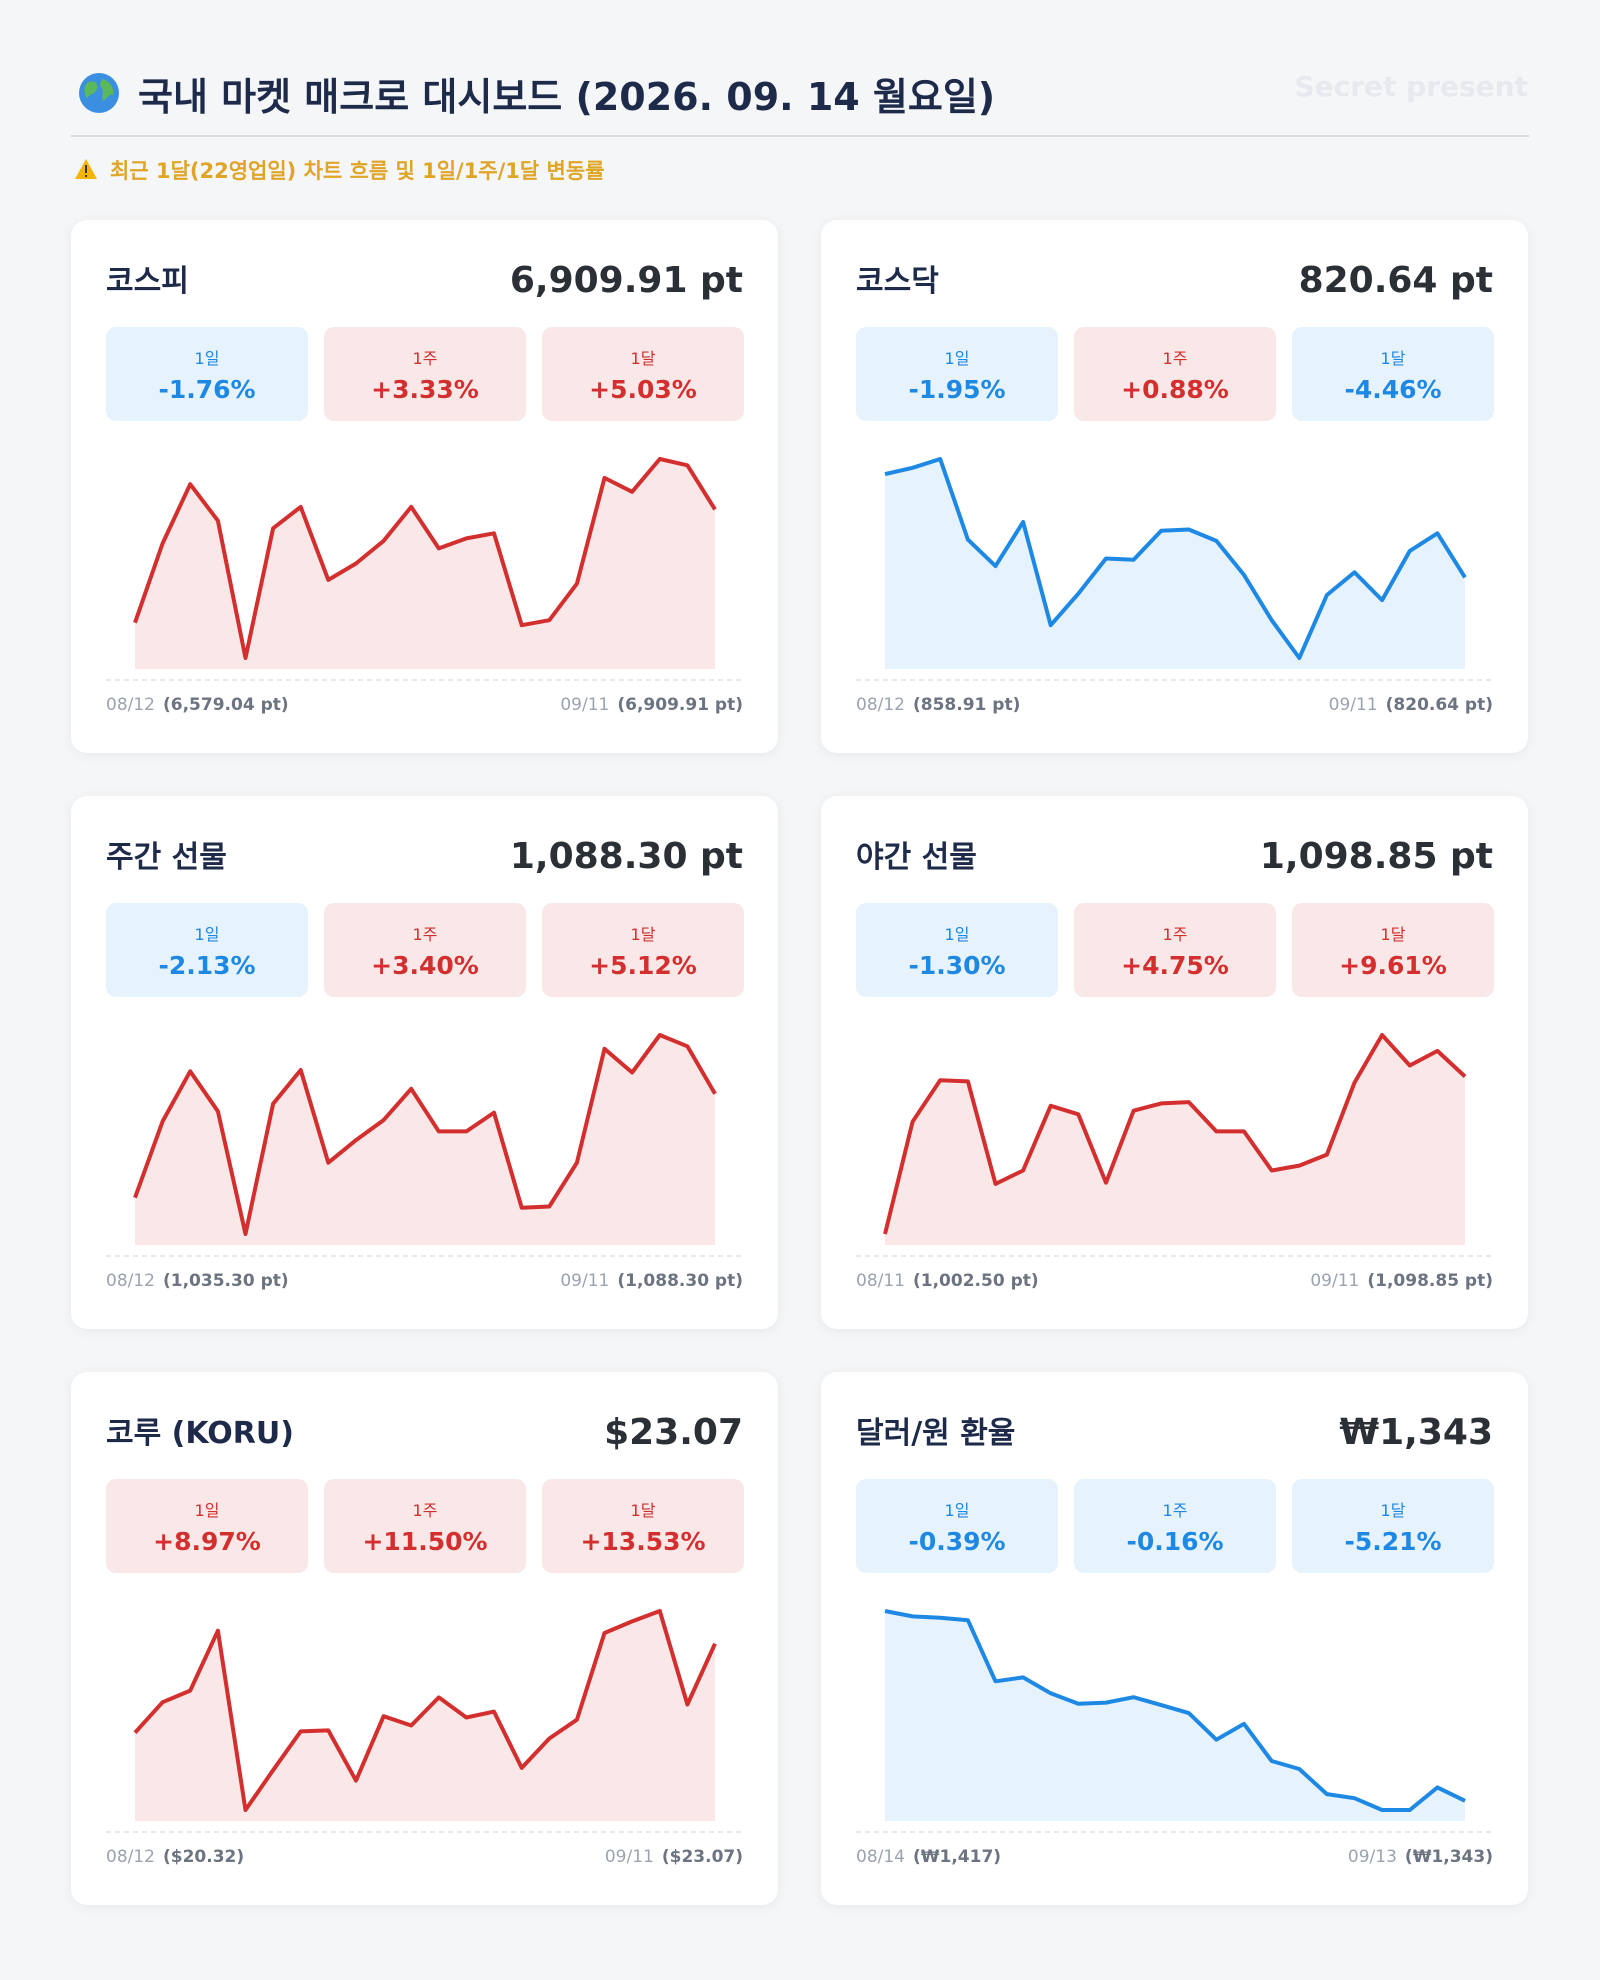 The image size is (1600, 1980). I want to click on chart-footer: 09/13 (₩1,343), so click(1420, 1857).